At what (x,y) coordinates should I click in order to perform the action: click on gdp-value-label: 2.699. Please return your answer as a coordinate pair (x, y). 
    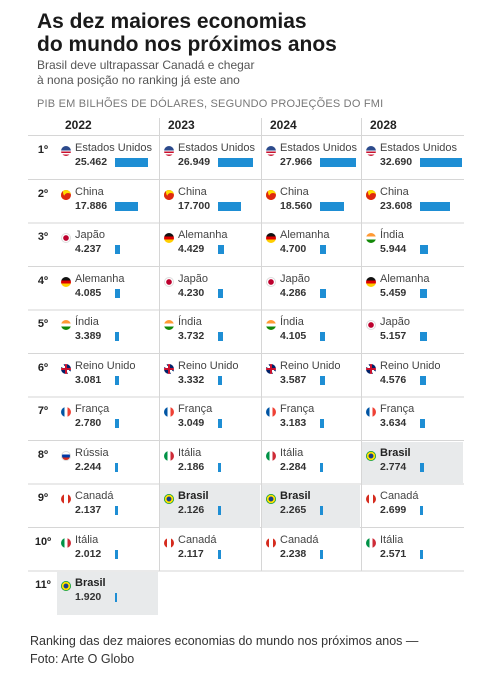
    Looking at the image, I should click on (393, 510).